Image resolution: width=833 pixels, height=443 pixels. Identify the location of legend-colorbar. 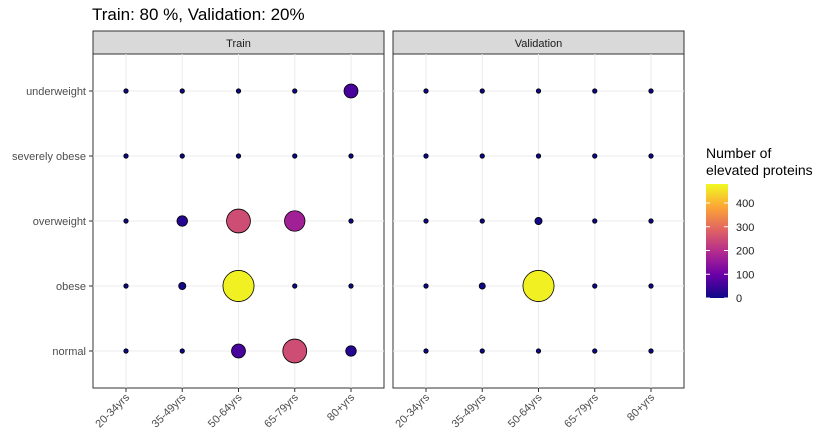
(717, 241).